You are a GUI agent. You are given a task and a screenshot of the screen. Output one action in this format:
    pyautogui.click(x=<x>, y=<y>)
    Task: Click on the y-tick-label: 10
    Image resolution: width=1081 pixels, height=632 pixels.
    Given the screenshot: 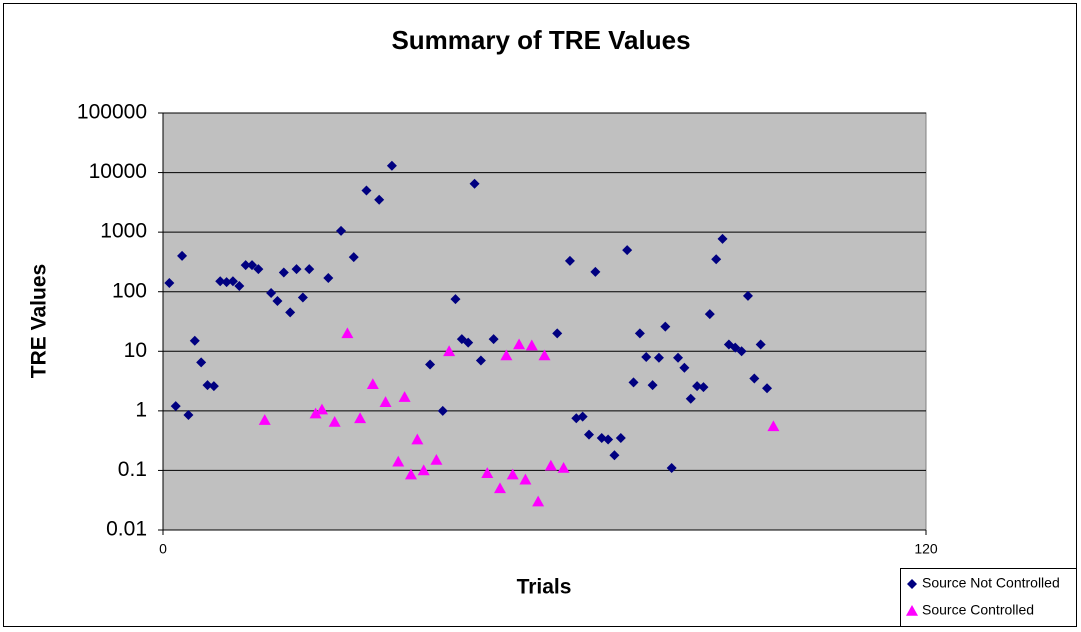 What is the action you would take?
    pyautogui.click(x=135, y=350)
    